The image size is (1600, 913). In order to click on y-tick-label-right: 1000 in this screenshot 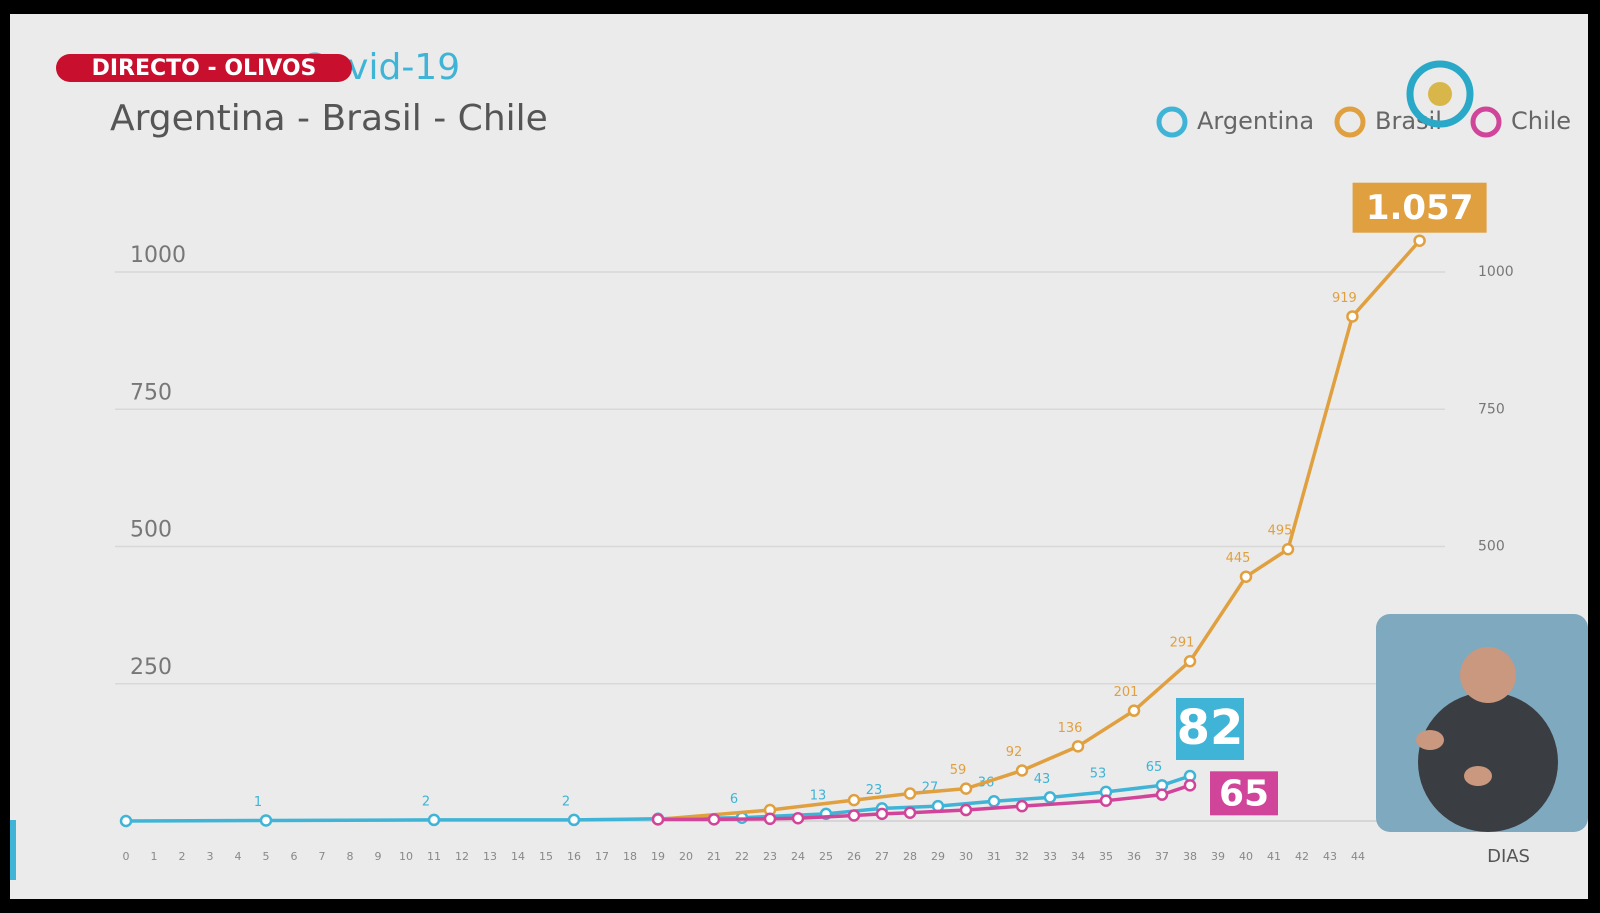, I will do `click(1496, 272)`.